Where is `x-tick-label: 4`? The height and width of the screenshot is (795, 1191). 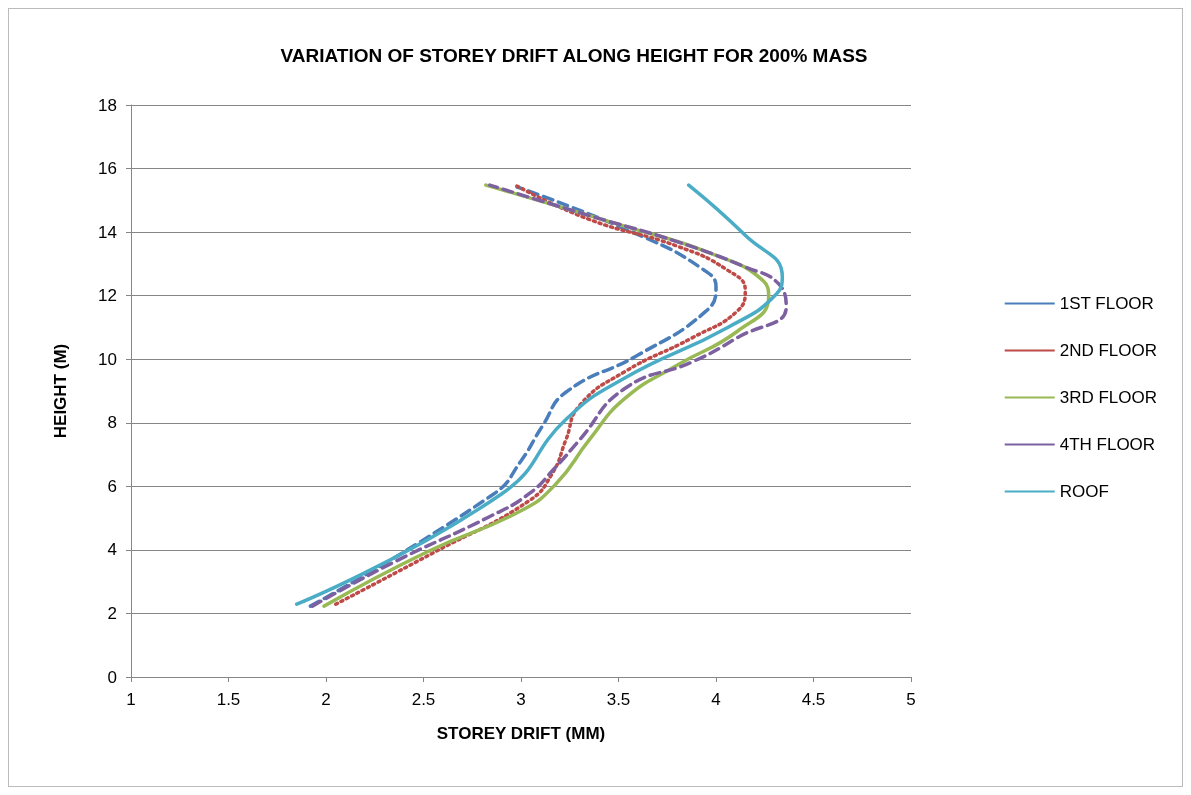 x-tick-label: 4 is located at coordinates (716, 699).